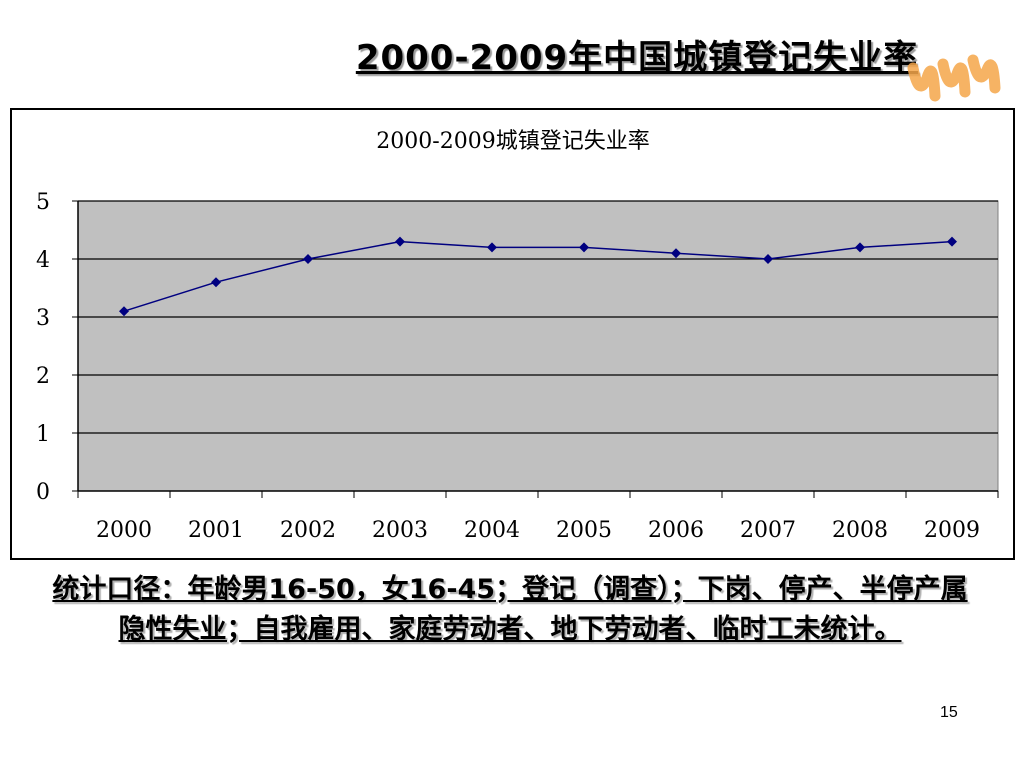 The image size is (1024, 768). I want to click on y-tick-label: 4, so click(43, 260).